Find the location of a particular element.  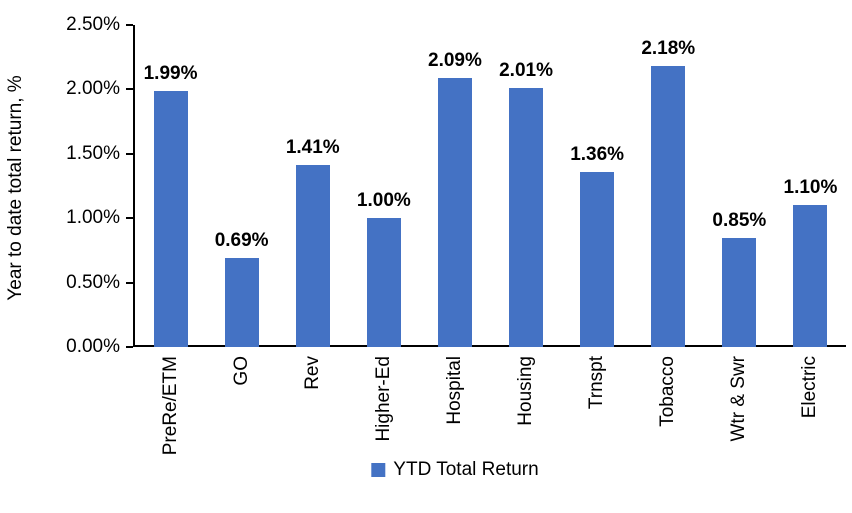

bar-value-label: 1.41% is located at coordinates (312, 148).